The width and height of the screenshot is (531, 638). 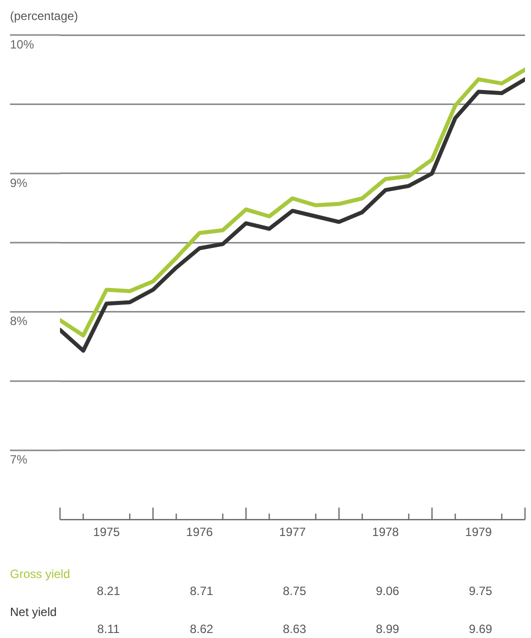 I want to click on text: 9.69, so click(x=480, y=629).